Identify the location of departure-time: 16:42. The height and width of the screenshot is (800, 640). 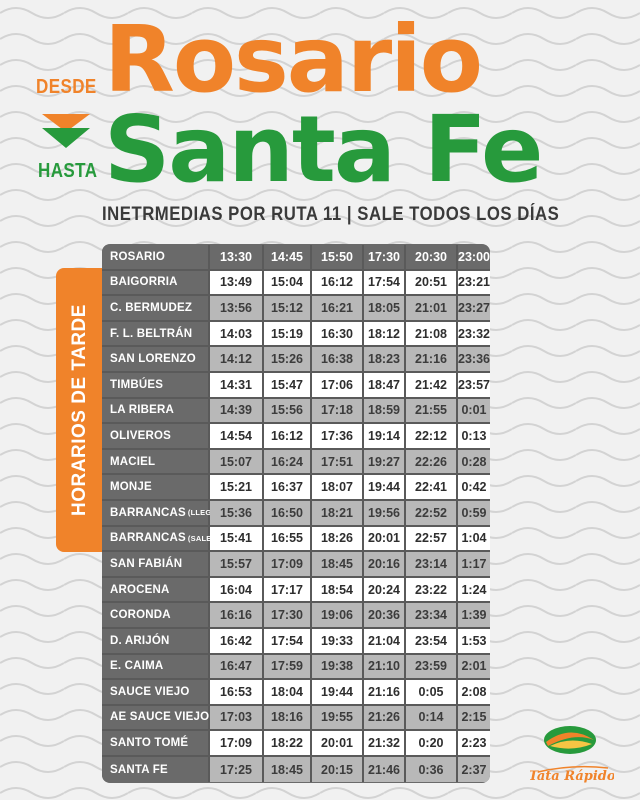
(237, 641).